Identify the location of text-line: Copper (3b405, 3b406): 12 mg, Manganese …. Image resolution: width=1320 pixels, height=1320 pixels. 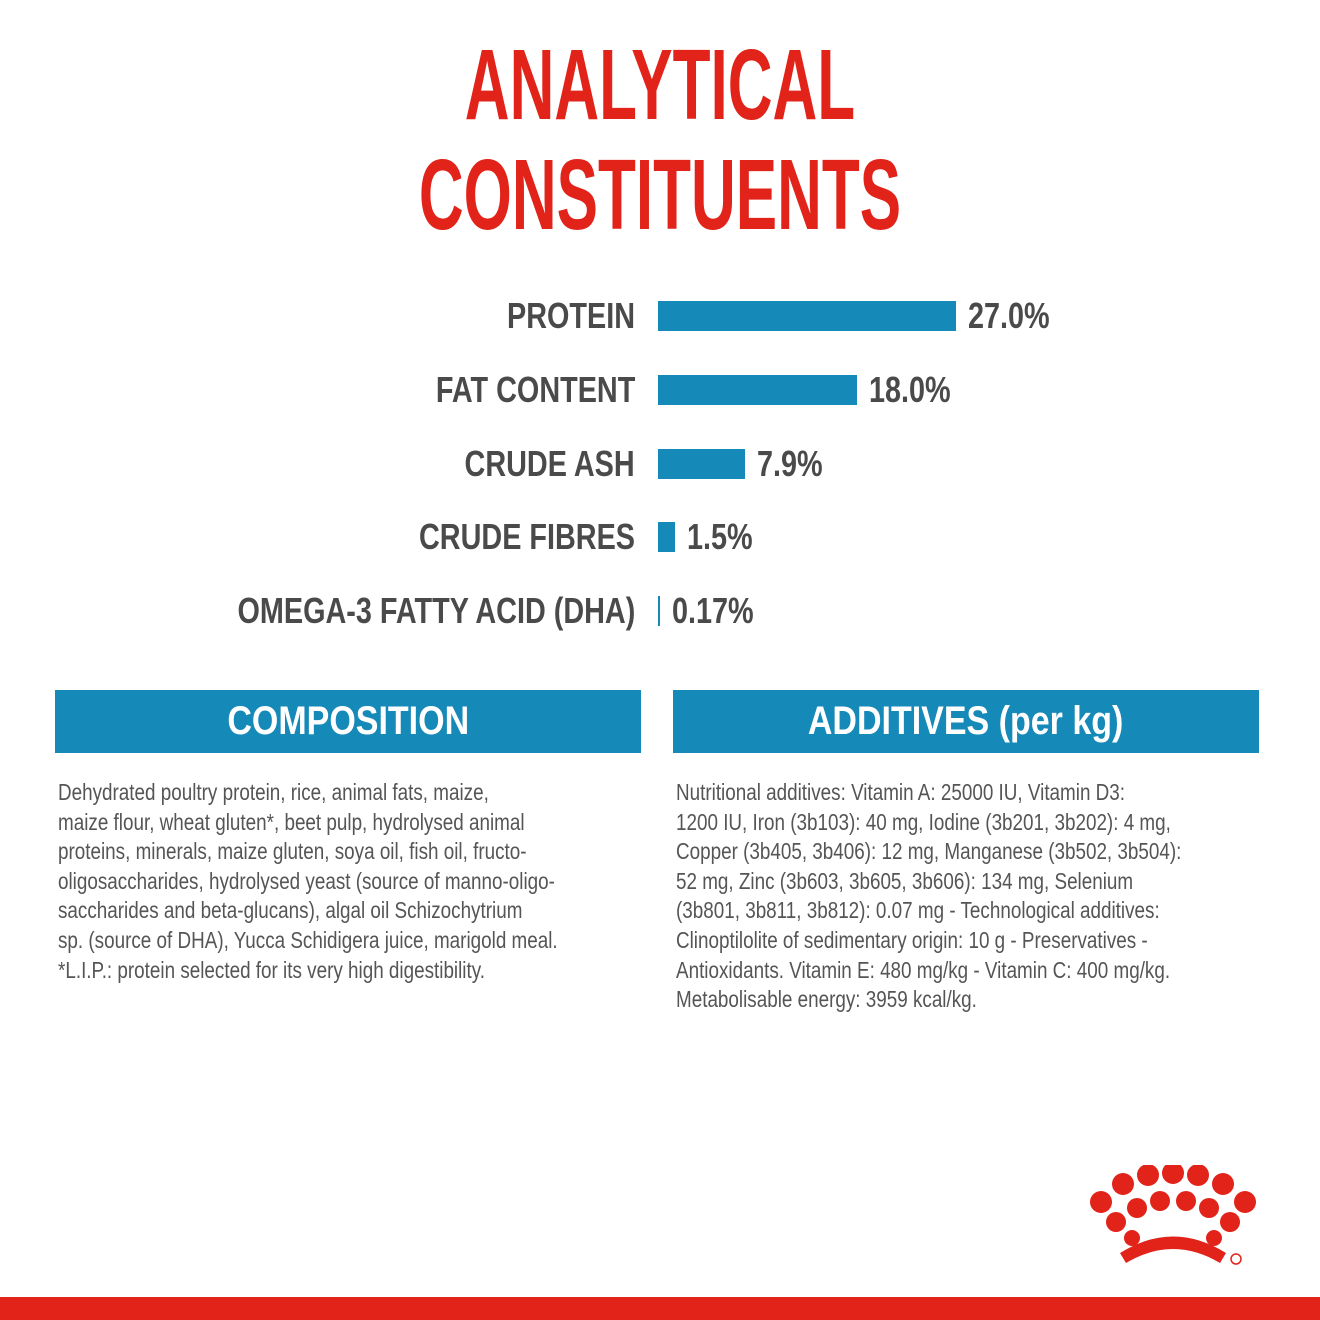
(929, 851).